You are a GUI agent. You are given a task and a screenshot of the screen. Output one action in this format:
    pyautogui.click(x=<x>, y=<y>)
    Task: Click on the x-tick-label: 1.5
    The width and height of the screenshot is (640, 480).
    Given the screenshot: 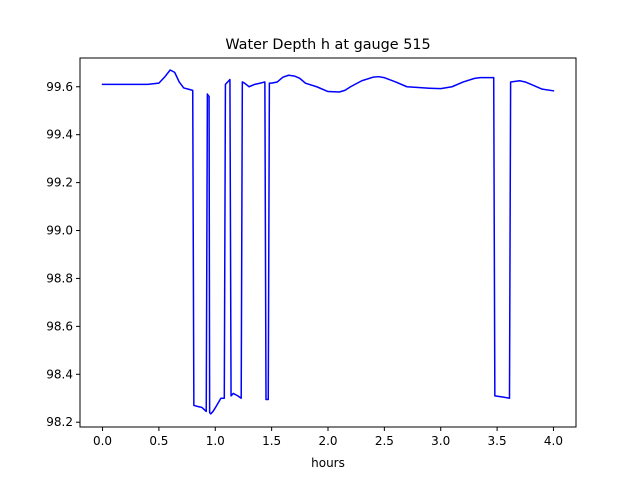 What is the action you would take?
    pyautogui.click(x=271, y=441)
    